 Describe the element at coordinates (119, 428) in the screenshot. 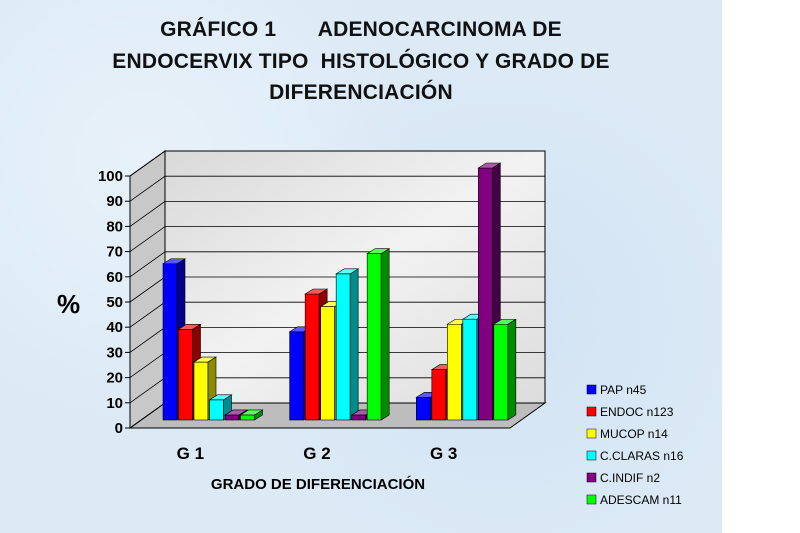

I see `y-tick-label: 0` at that location.